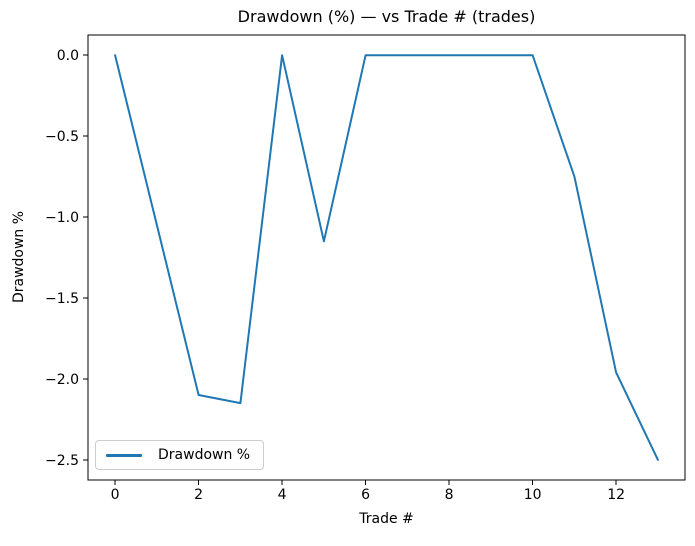  Describe the element at coordinates (282, 495) in the screenshot. I see `x-tick-label: 4` at that location.